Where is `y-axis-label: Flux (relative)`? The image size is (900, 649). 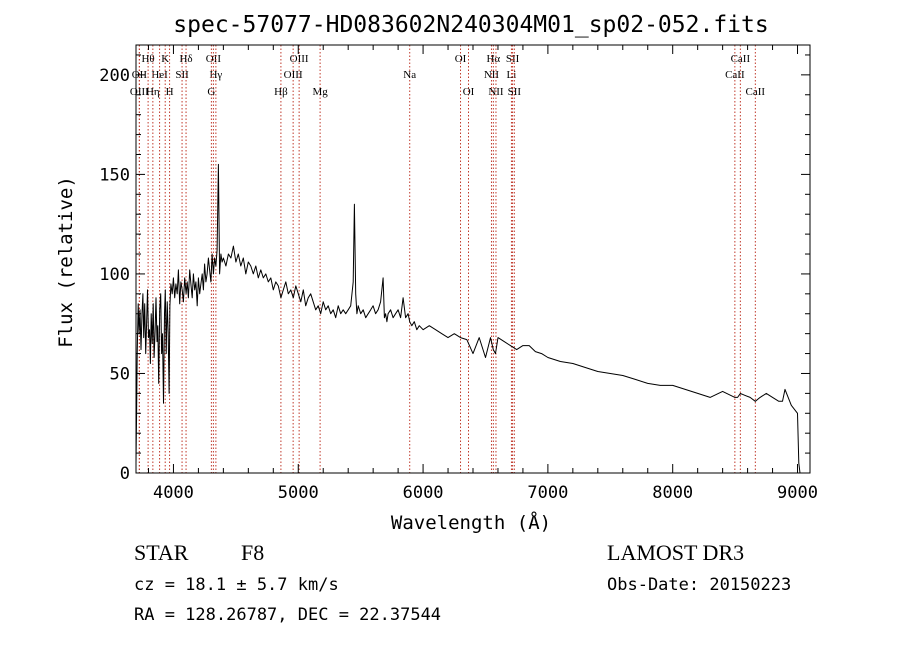
y-axis-label: Flux (relative) is located at coordinates (66, 262).